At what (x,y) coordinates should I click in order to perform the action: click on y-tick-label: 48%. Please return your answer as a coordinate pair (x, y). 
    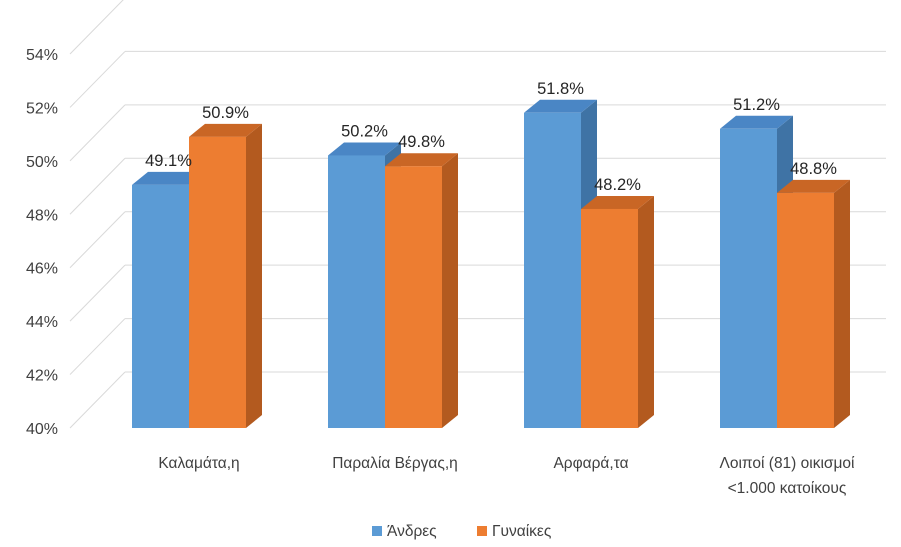
    Looking at the image, I should click on (42, 215).